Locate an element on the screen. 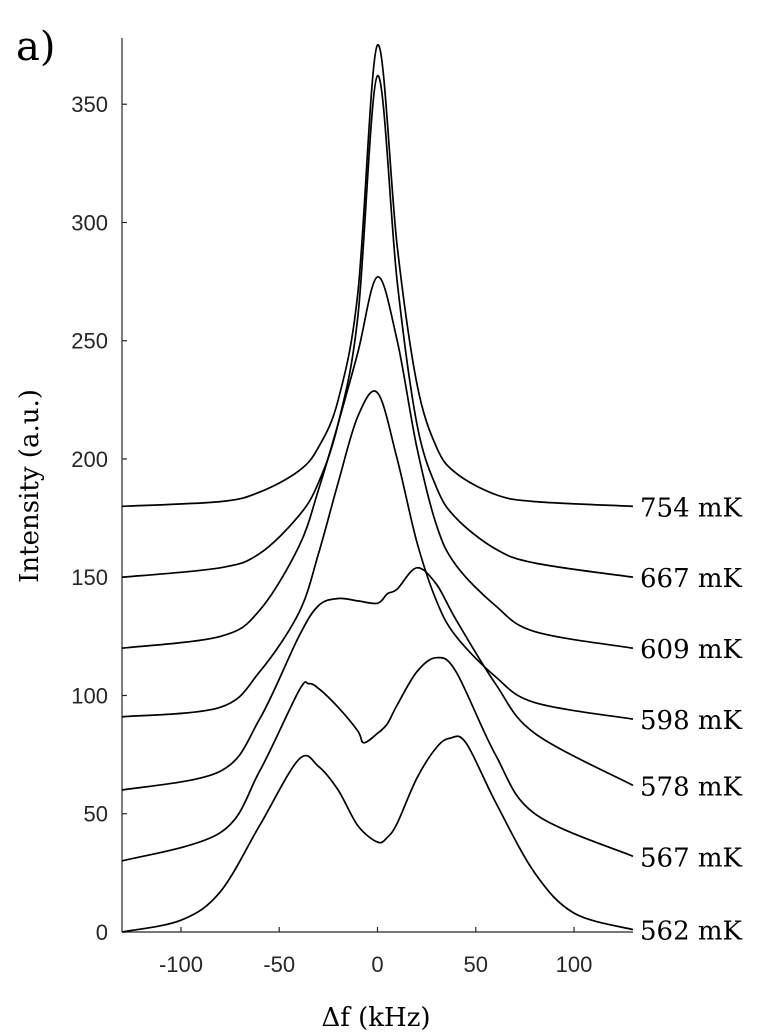  y-tick-label: 50 is located at coordinates (96, 814).